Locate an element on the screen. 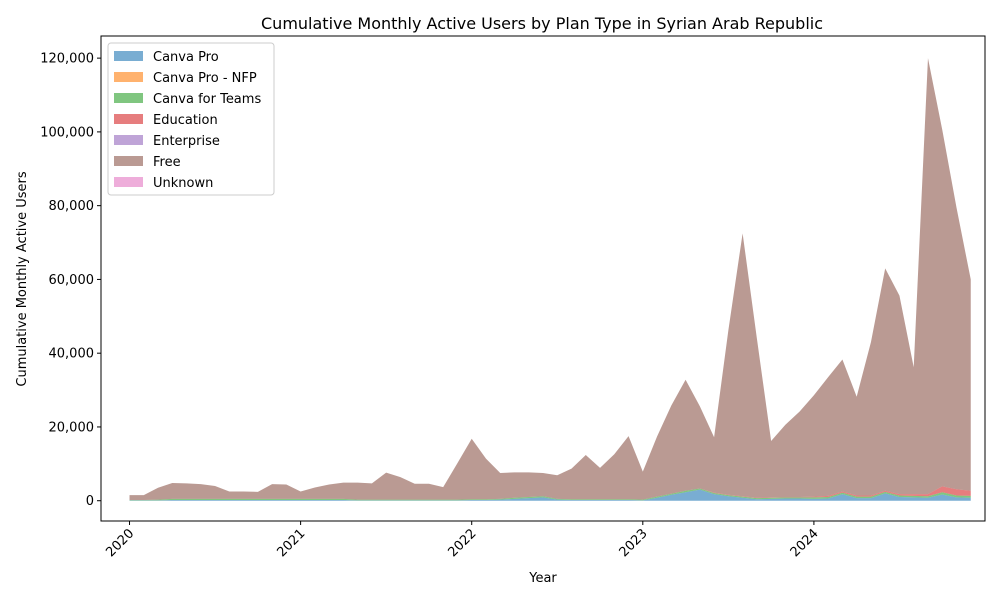 The width and height of the screenshot is (1000, 600). y-tick-label: 60,000 is located at coordinates (72, 280).